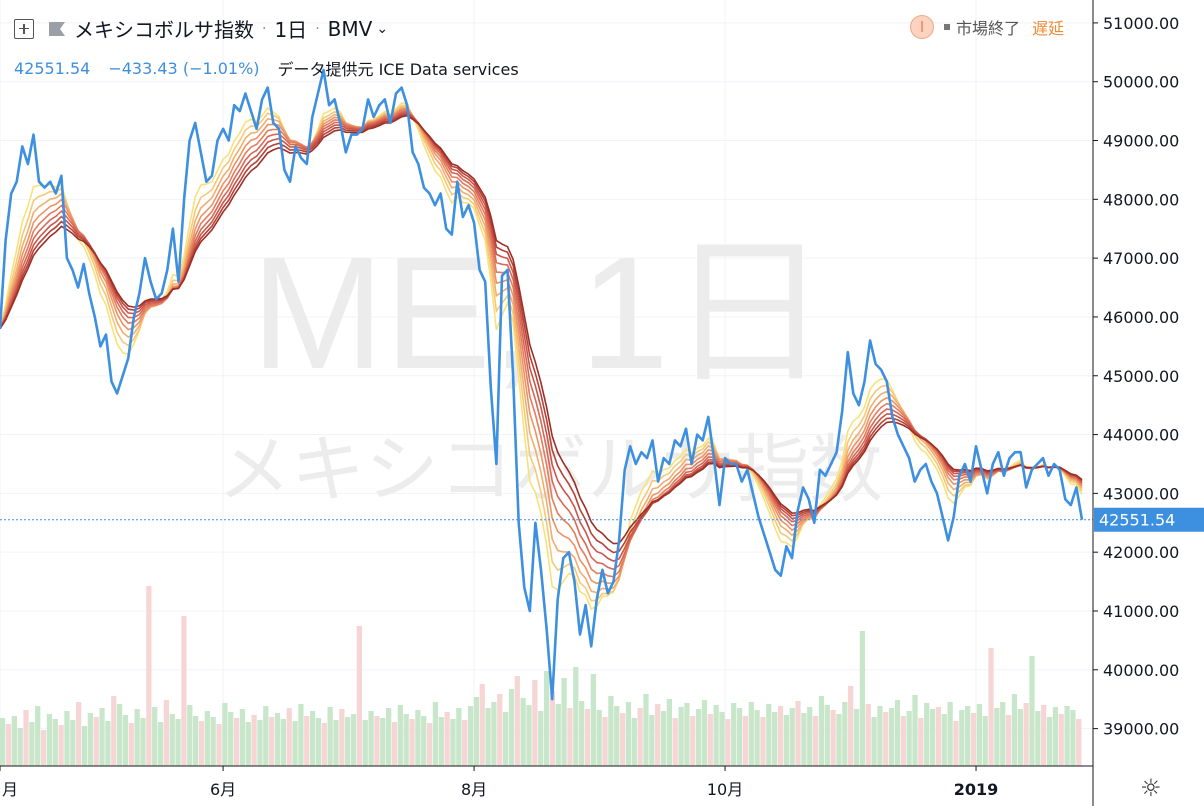 This screenshot has width=1204, height=806. I want to click on add-symbol-icon, so click(24, 28).